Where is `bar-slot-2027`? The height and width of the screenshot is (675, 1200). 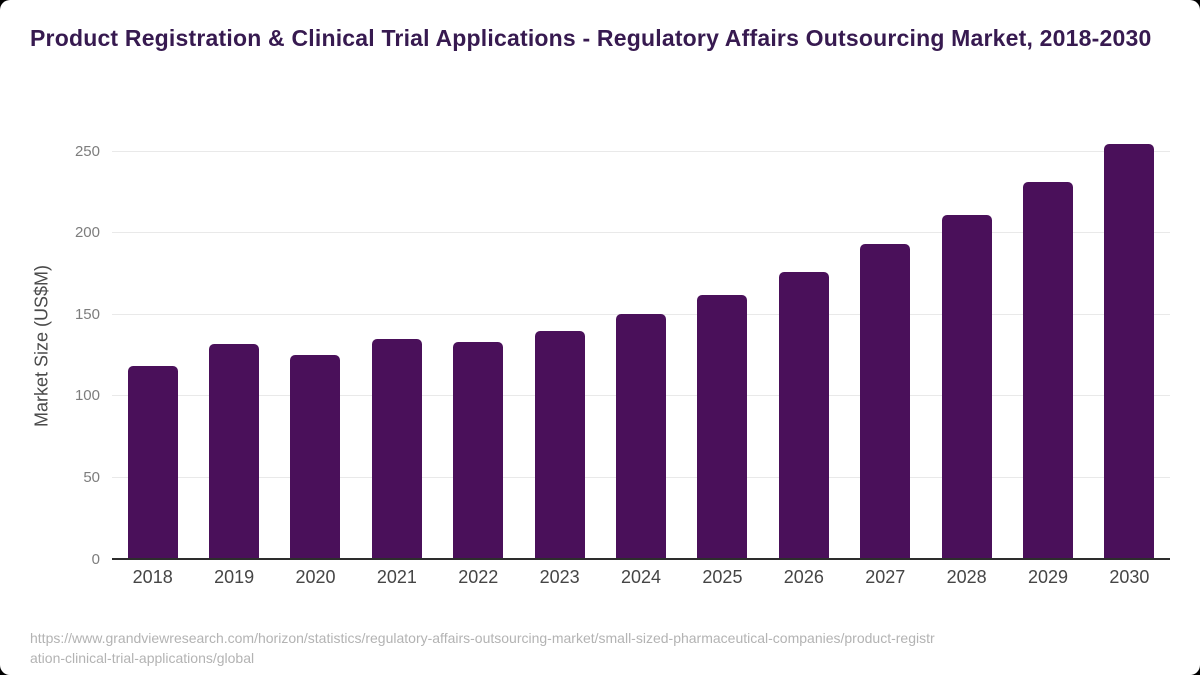
bar-slot-2027 is located at coordinates (885, 355).